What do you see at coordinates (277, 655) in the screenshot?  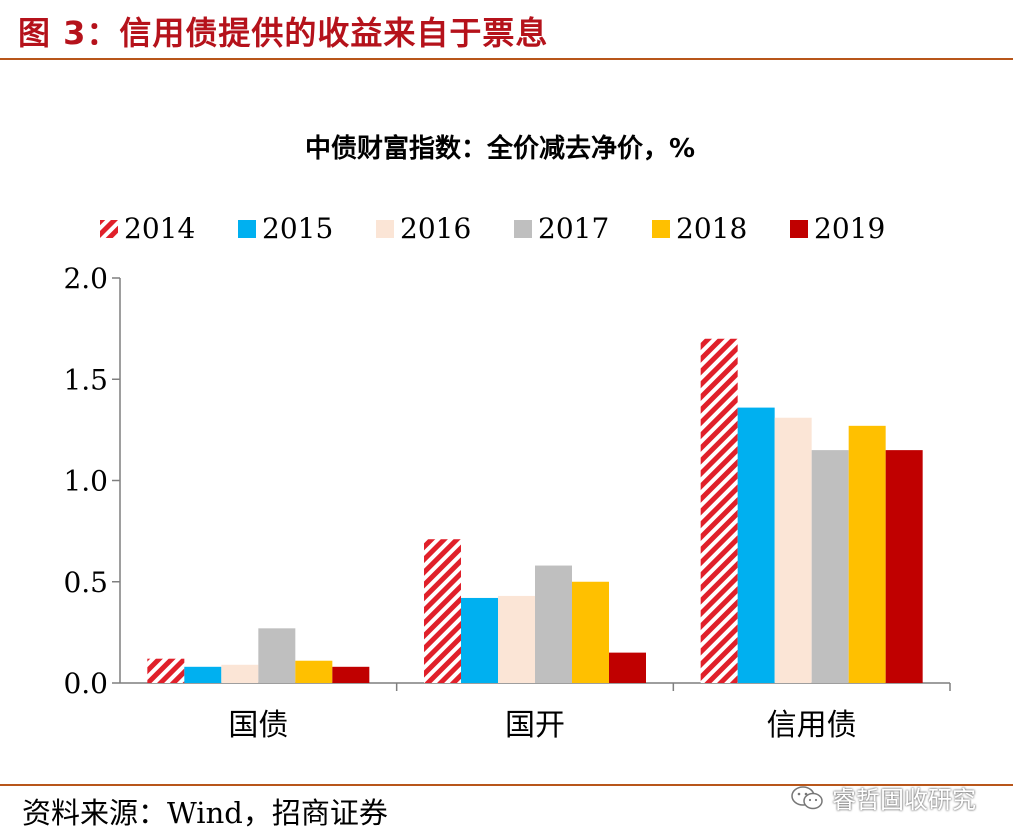 I see `bar-国债-2017` at bounding box center [277, 655].